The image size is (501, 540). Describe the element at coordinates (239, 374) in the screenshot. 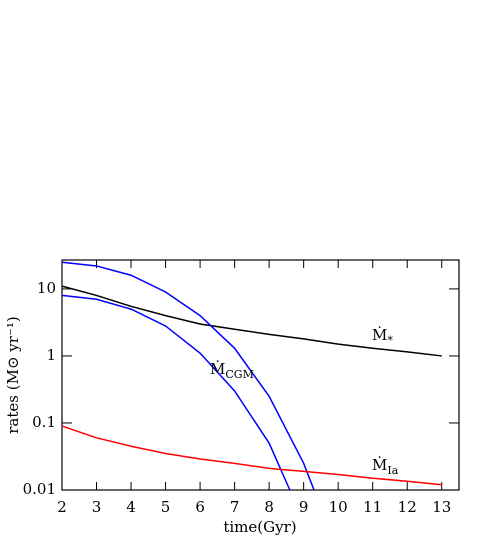

I see `annotation-subscript: CGM` at that location.